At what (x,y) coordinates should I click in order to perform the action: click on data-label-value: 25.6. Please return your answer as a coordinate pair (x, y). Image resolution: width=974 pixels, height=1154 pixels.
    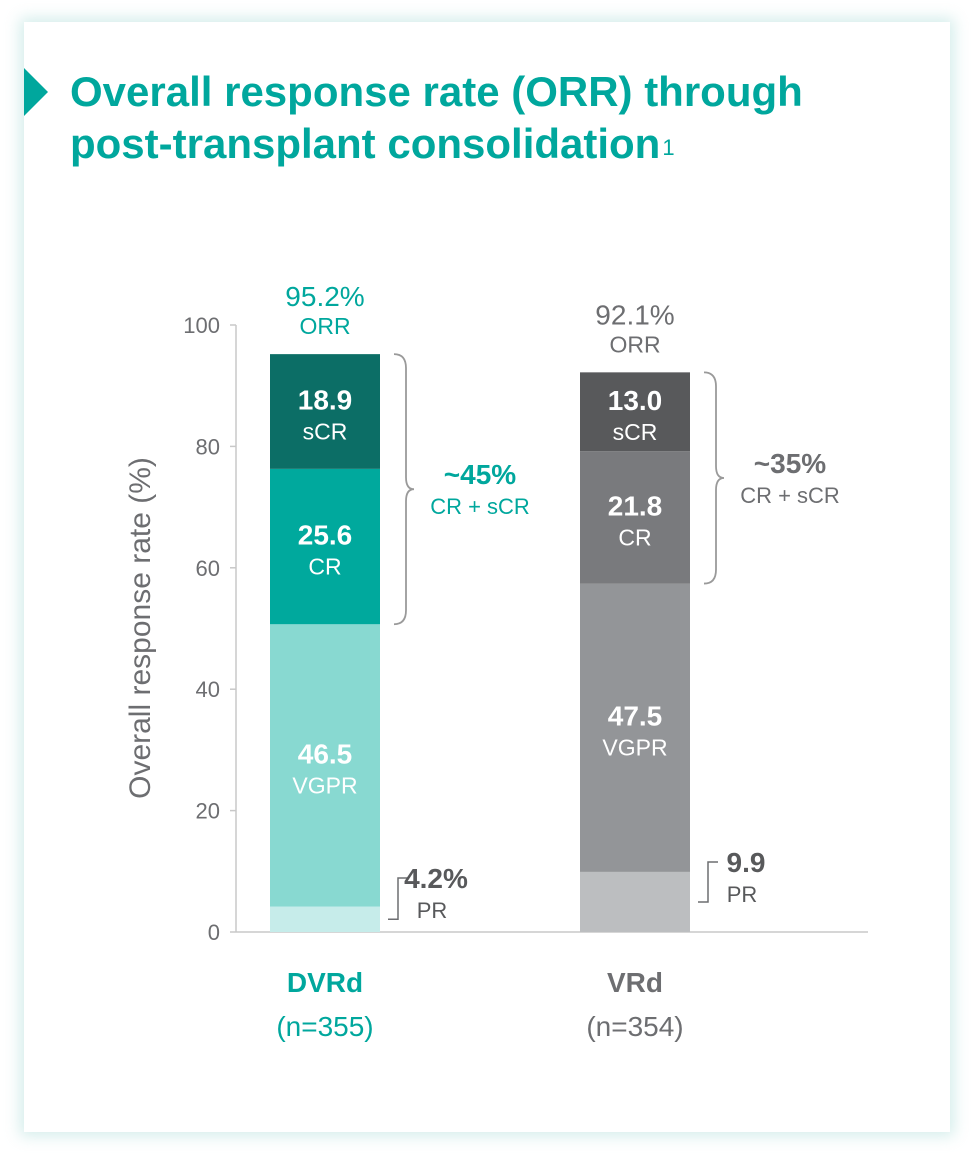
    Looking at the image, I should click on (325, 535).